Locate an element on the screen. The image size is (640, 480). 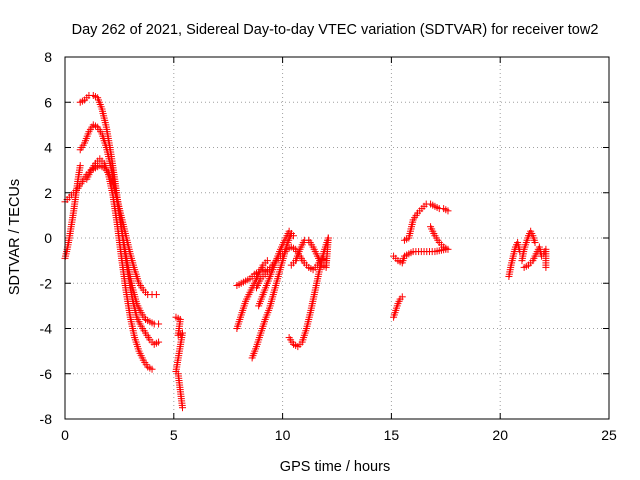
y-tick-label: 8 is located at coordinates (48, 57).